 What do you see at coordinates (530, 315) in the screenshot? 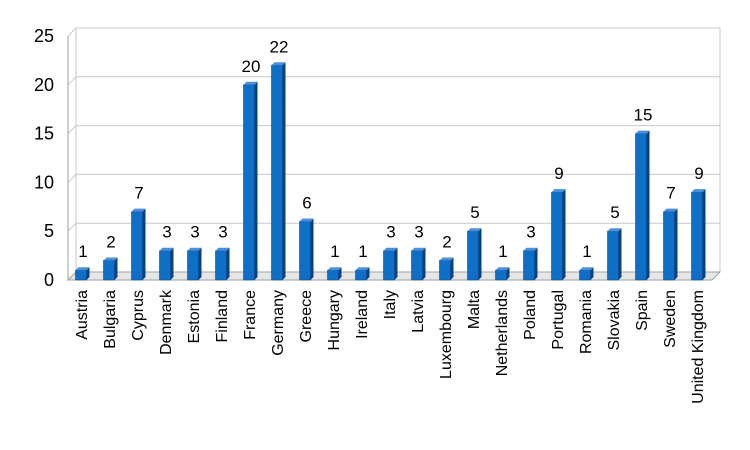
I see `category-label: Poland` at bounding box center [530, 315].